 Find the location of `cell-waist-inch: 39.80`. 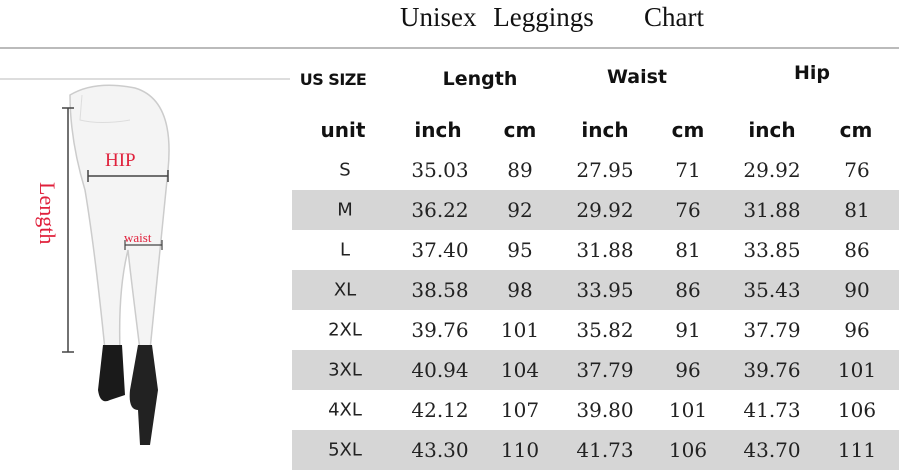

cell-waist-inch: 39.80 is located at coordinates (605, 410).